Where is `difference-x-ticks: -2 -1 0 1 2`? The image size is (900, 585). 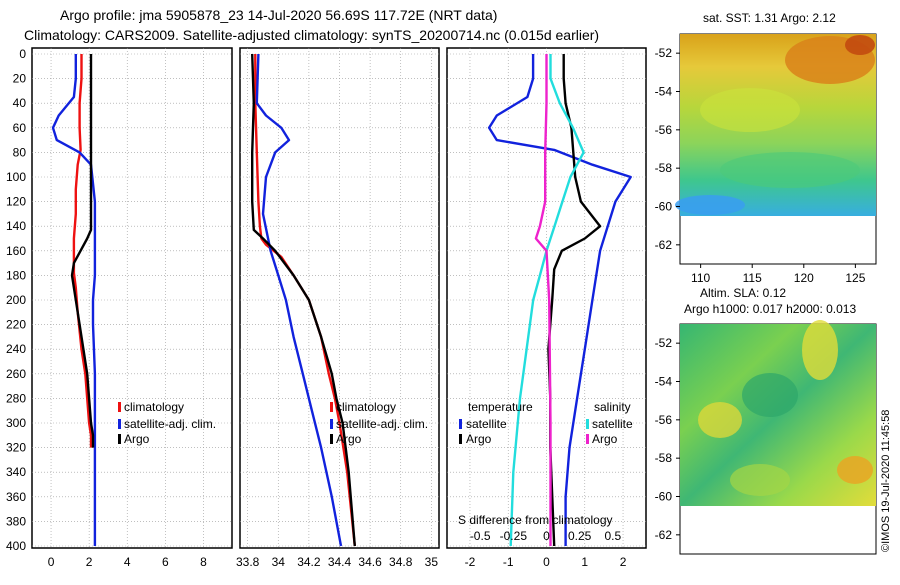
difference-x-ticks: -2 -1 0 1 2 is located at coordinates (546, 562).